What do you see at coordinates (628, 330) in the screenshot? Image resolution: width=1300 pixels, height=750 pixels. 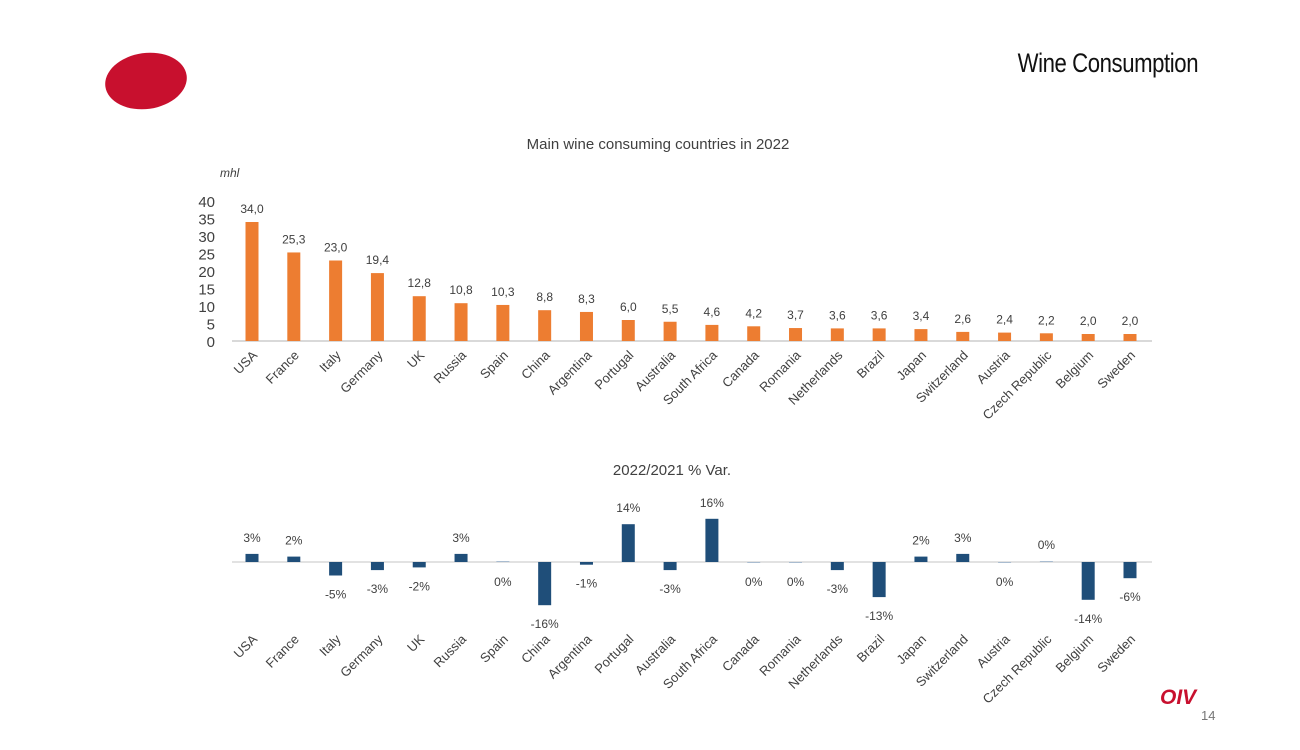 I see `bar-portugal` at bounding box center [628, 330].